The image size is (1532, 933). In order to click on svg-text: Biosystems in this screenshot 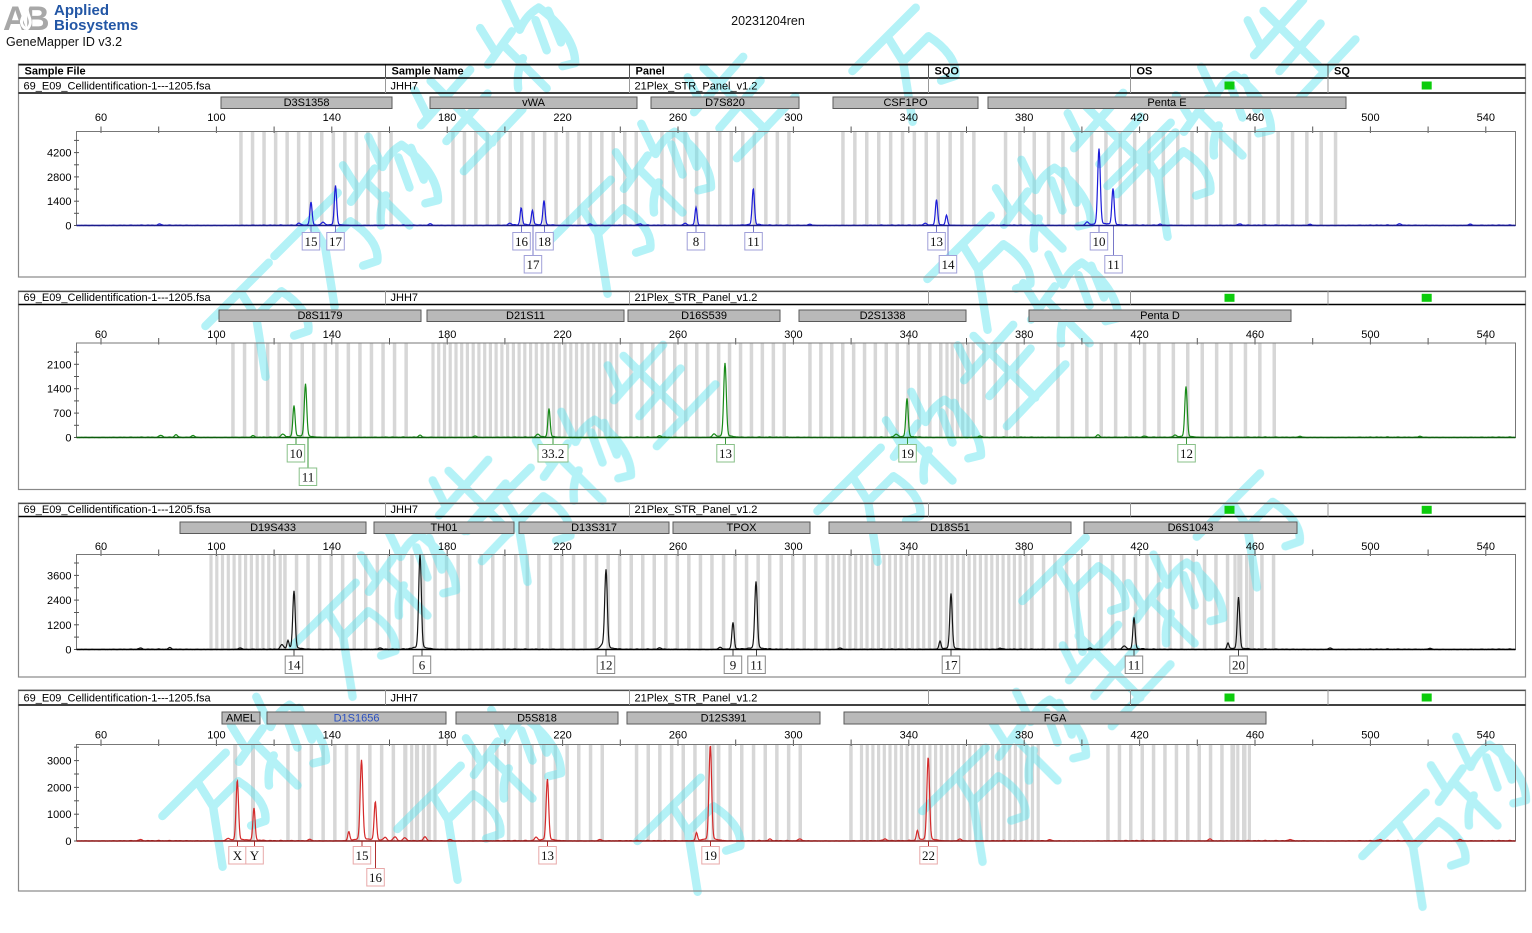, I will do `click(96, 25)`.